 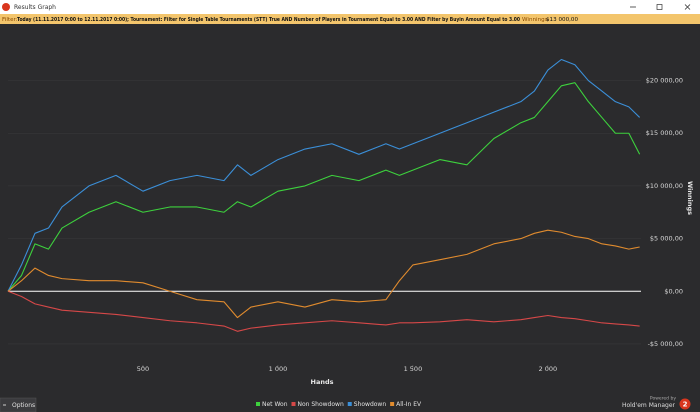 I want to click on legend-label: Non Showdown, so click(x=321, y=404).